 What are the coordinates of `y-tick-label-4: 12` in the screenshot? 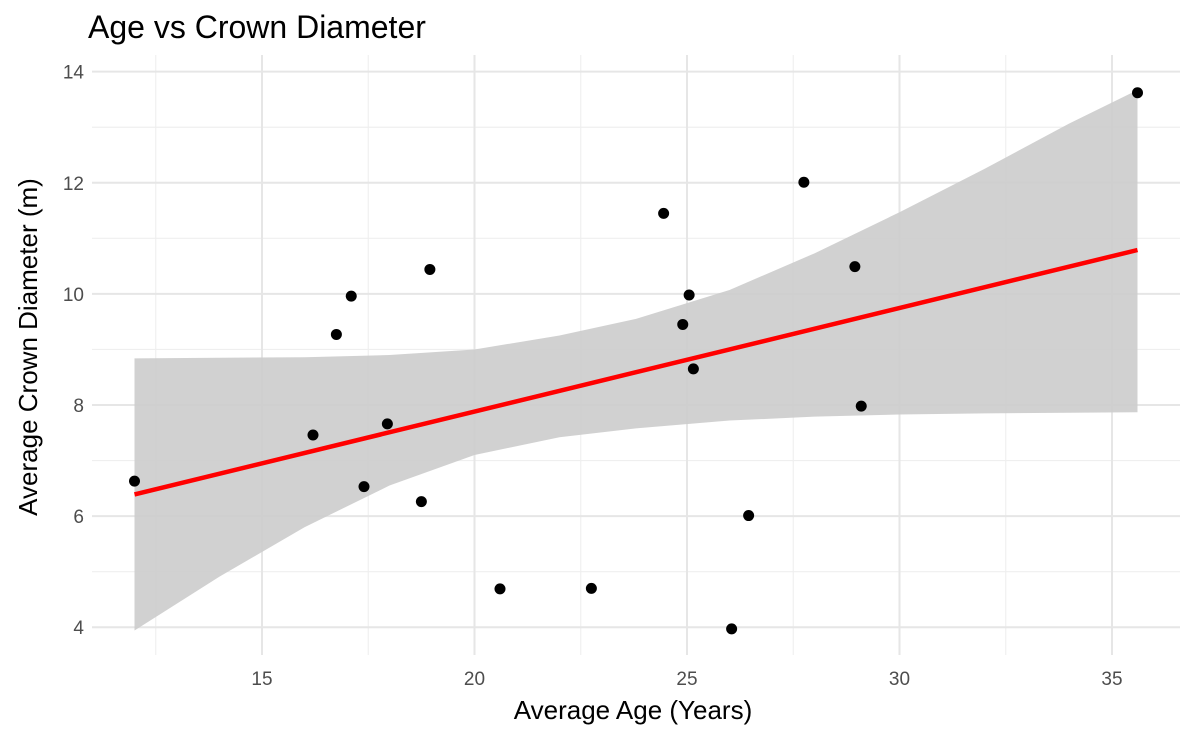 It's located at (73, 184).